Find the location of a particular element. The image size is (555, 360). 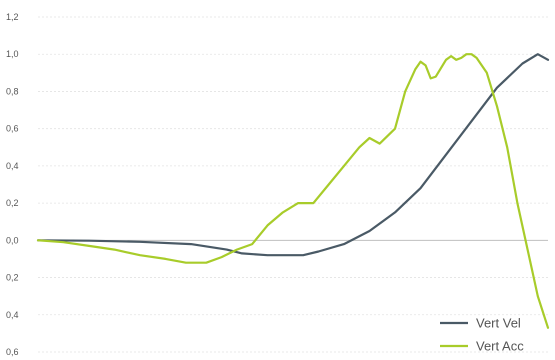

y-tick-label-4: 0,4 is located at coordinates (12, 166).